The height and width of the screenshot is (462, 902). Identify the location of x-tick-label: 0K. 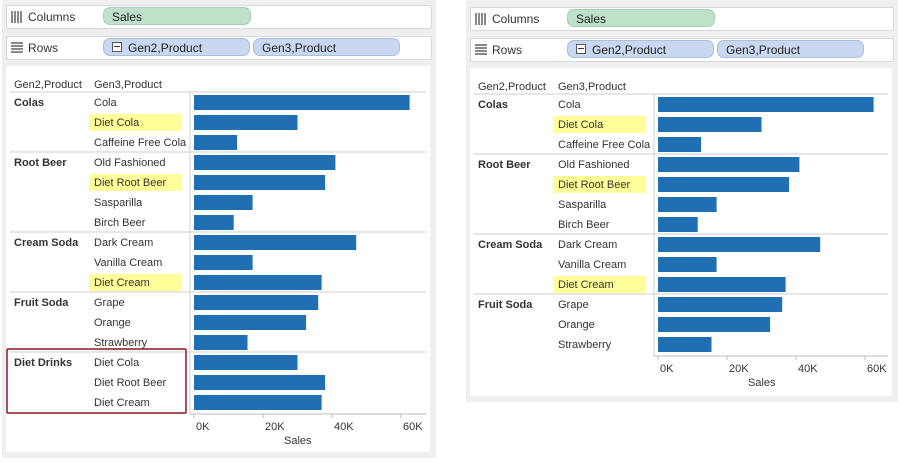
(203, 427).